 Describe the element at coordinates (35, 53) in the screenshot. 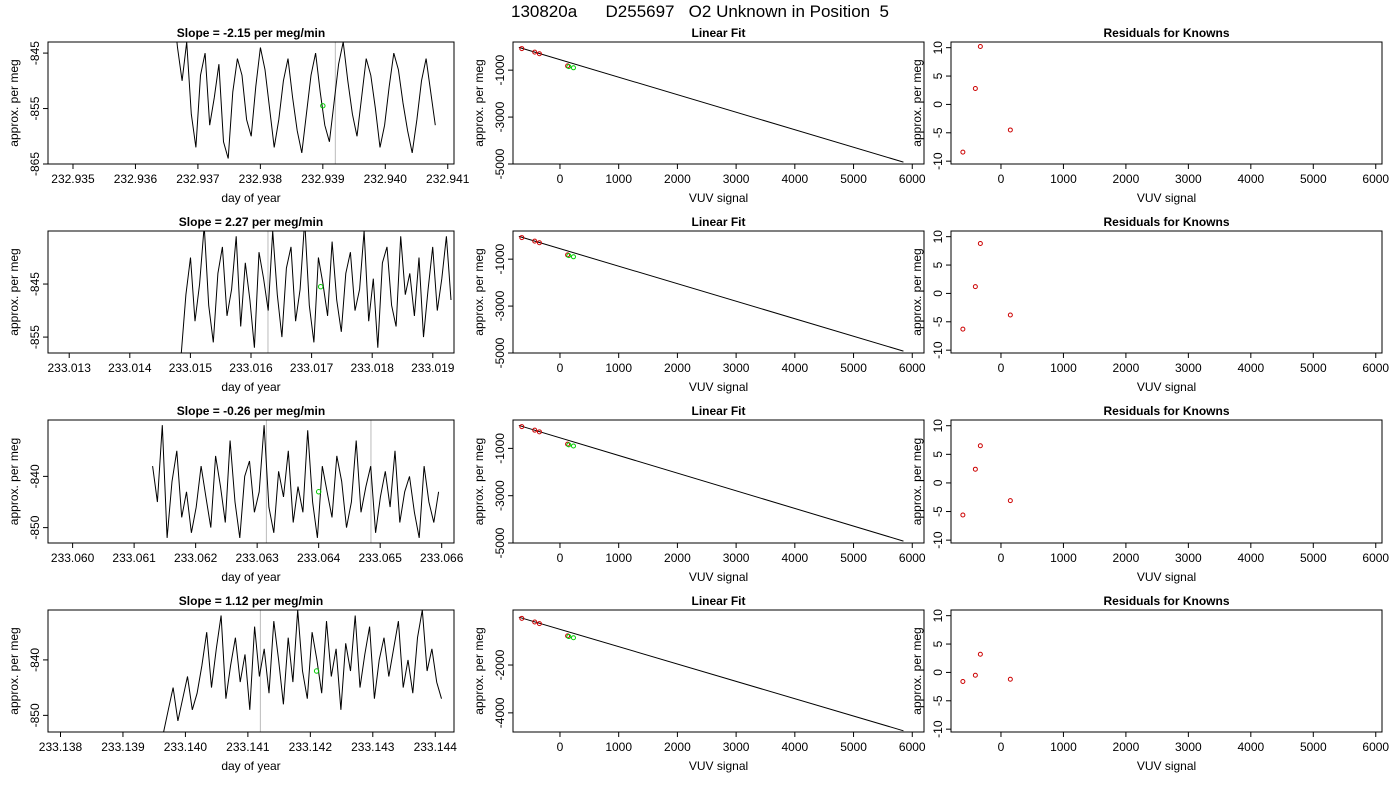

I see `y-tick-label: -845` at that location.